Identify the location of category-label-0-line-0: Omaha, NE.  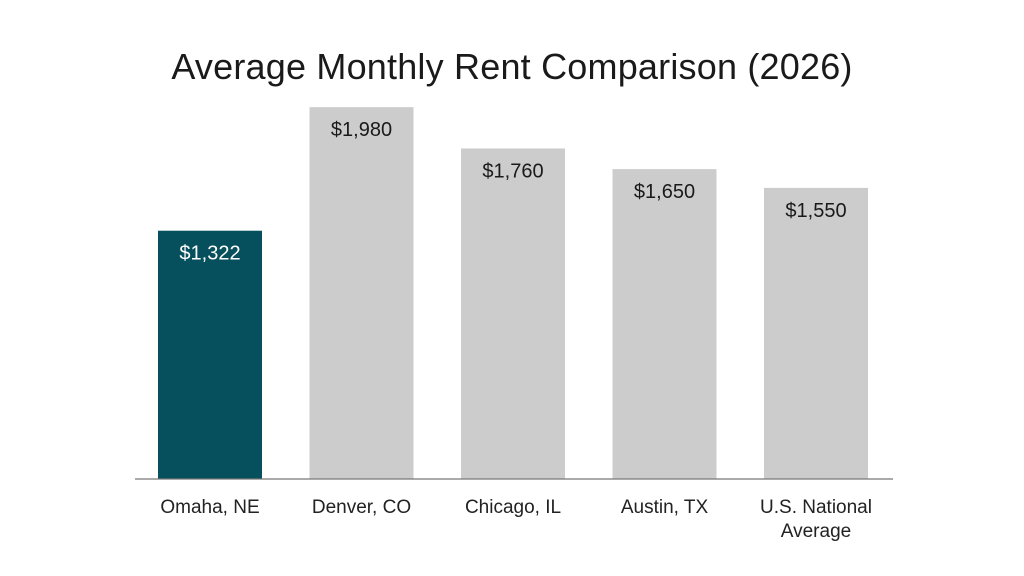
(209, 507).